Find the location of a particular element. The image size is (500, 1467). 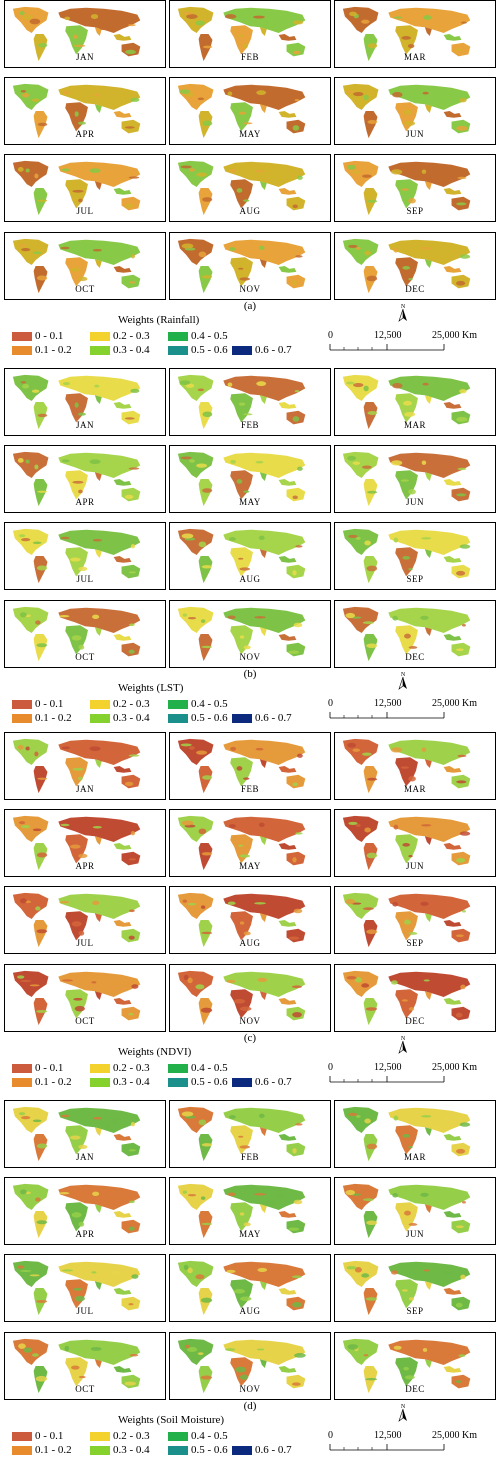

map-panel-oct: OCT is located at coordinates (85, 998).